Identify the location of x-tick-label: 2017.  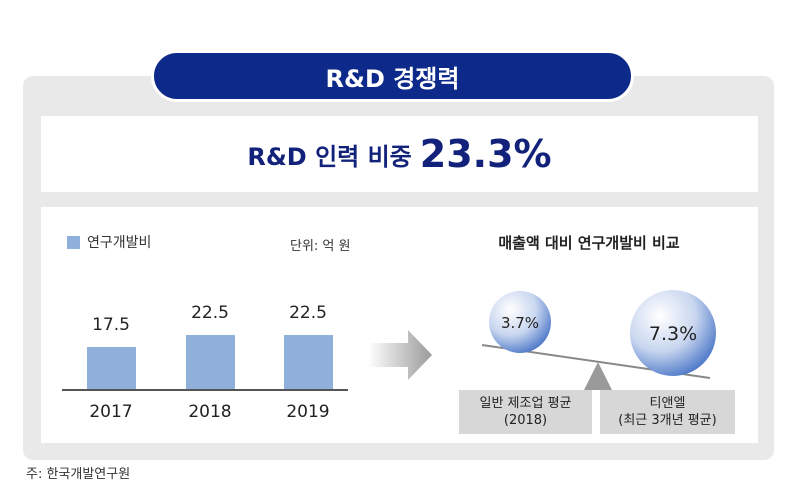
(111, 412).